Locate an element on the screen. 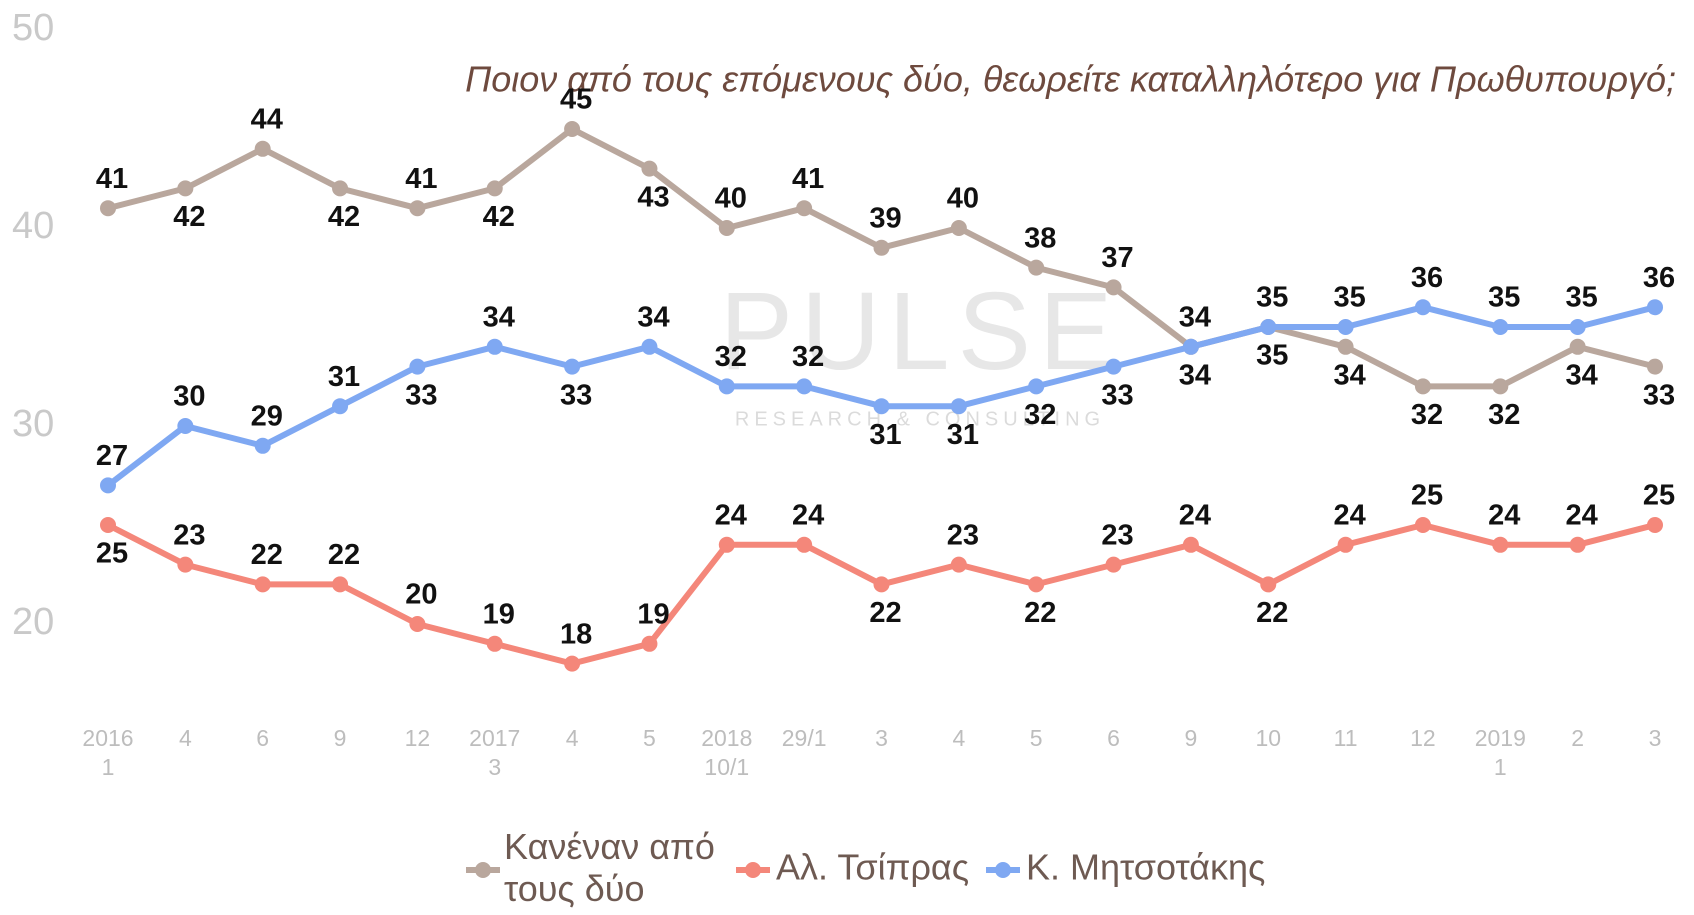 The image size is (1694, 915). data-label: 41 is located at coordinates (112, 179).